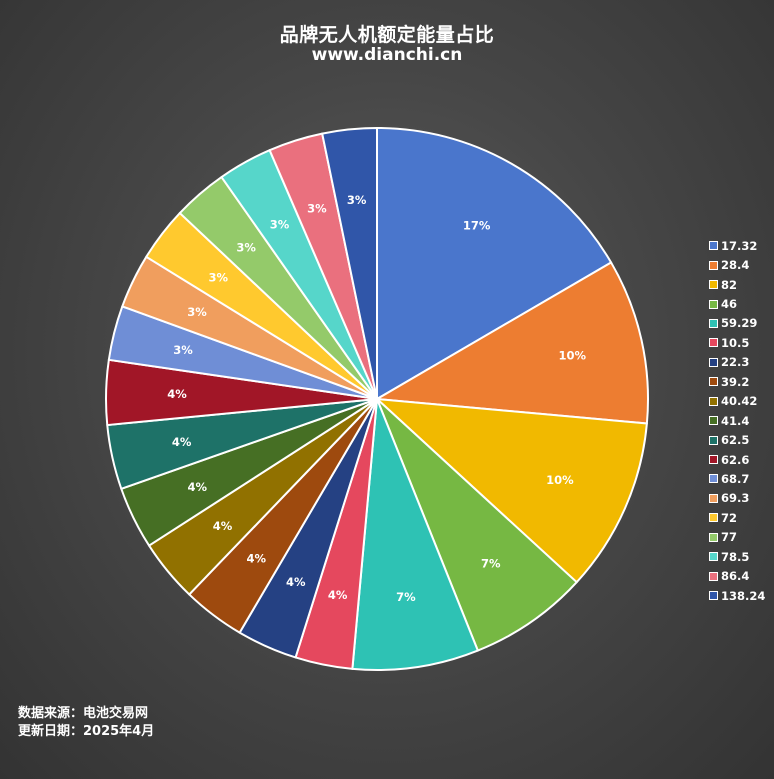 The image size is (774, 779). What do you see at coordinates (197, 312) in the screenshot?
I see `slice-label-14: 3%` at bounding box center [197, 312].